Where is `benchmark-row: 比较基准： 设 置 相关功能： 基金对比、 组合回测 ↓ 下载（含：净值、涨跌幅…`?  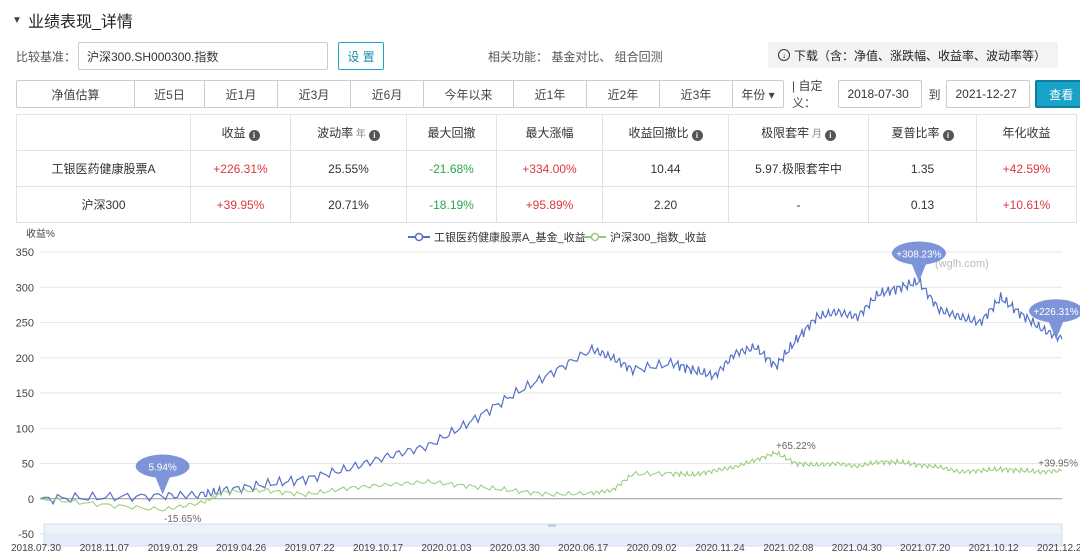 benchmark-row: 比较基准： 设 置 相关功能： 基金对比、 组合回测 ↓ 下载（含：净值、涨跌幅… is located at coordinates (541, 56).